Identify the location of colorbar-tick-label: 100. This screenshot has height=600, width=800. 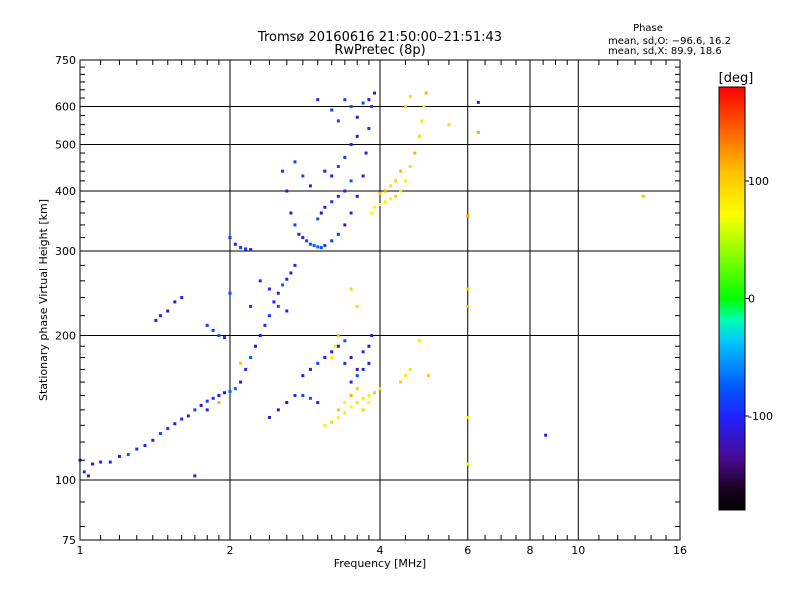
(758, 181).